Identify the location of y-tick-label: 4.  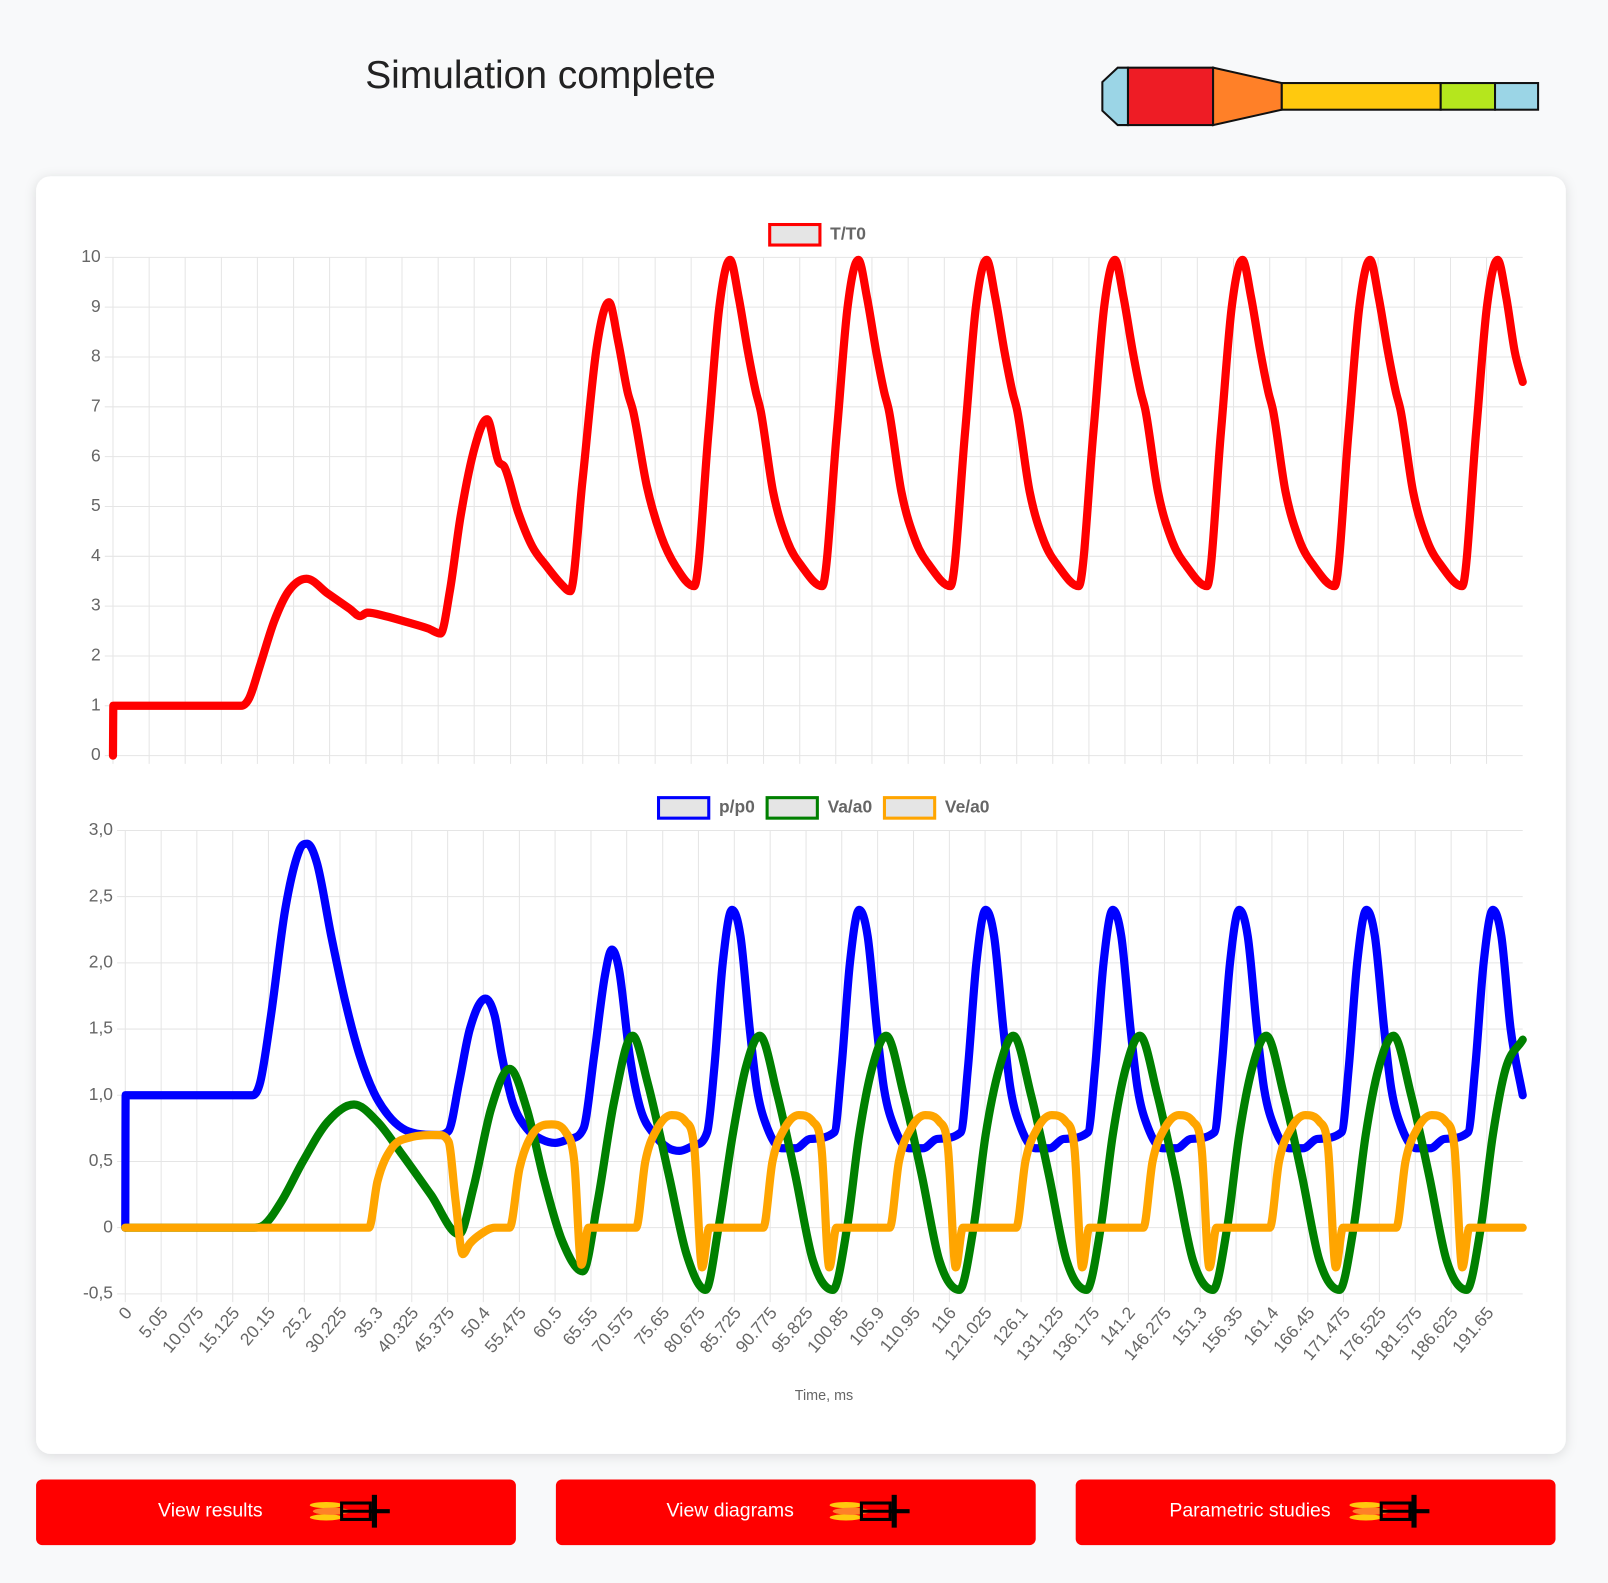
(96, 555).